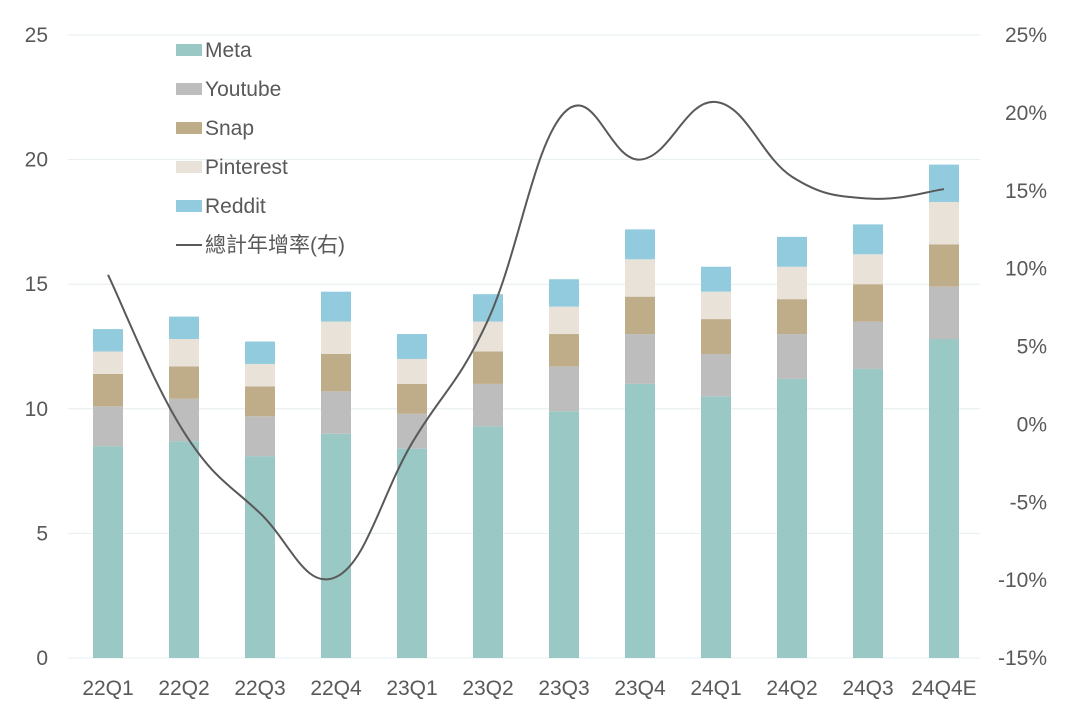 The height and width of the screenshot is (718, 1077). Describe the element at coordinates (412, 346) in the screenshot. I see `bar-reddit-23q1` at that location.